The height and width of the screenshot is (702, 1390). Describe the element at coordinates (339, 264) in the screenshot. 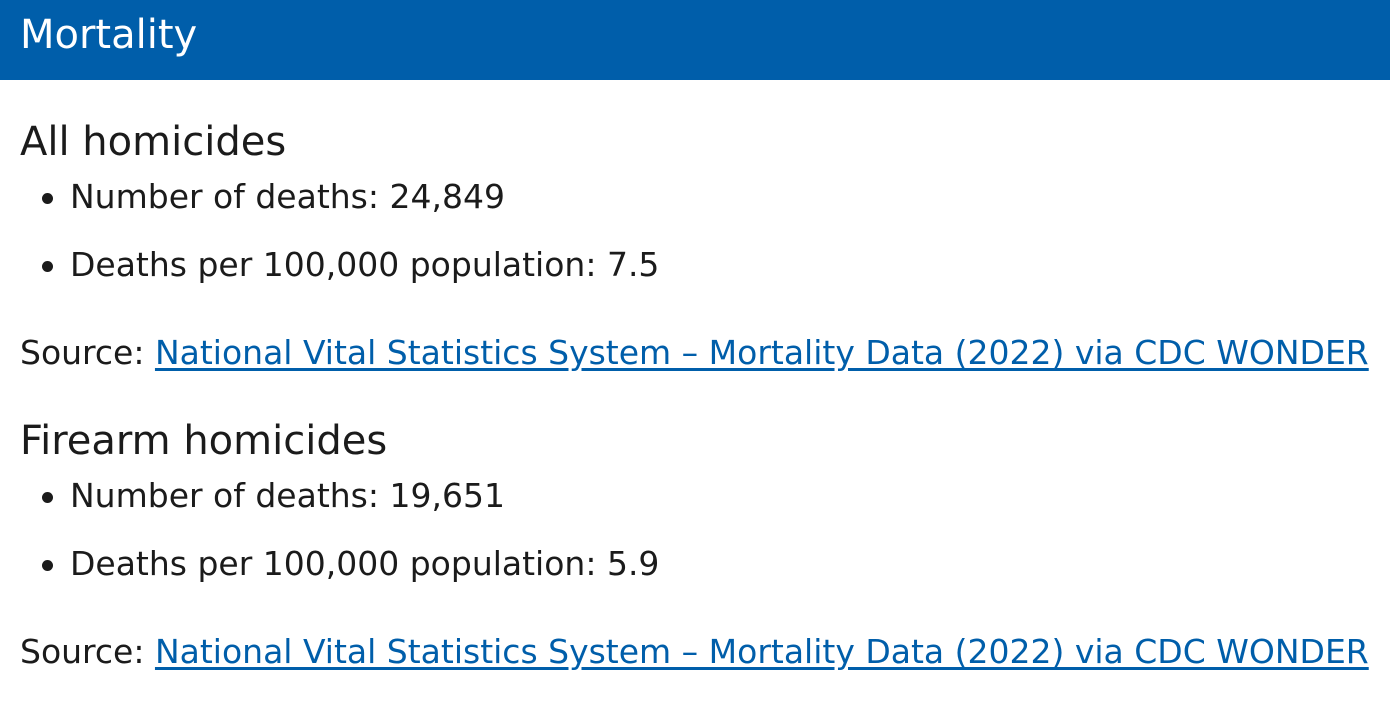

I see `list-item: Deaths per 100,000 population: 7.5` at that location.